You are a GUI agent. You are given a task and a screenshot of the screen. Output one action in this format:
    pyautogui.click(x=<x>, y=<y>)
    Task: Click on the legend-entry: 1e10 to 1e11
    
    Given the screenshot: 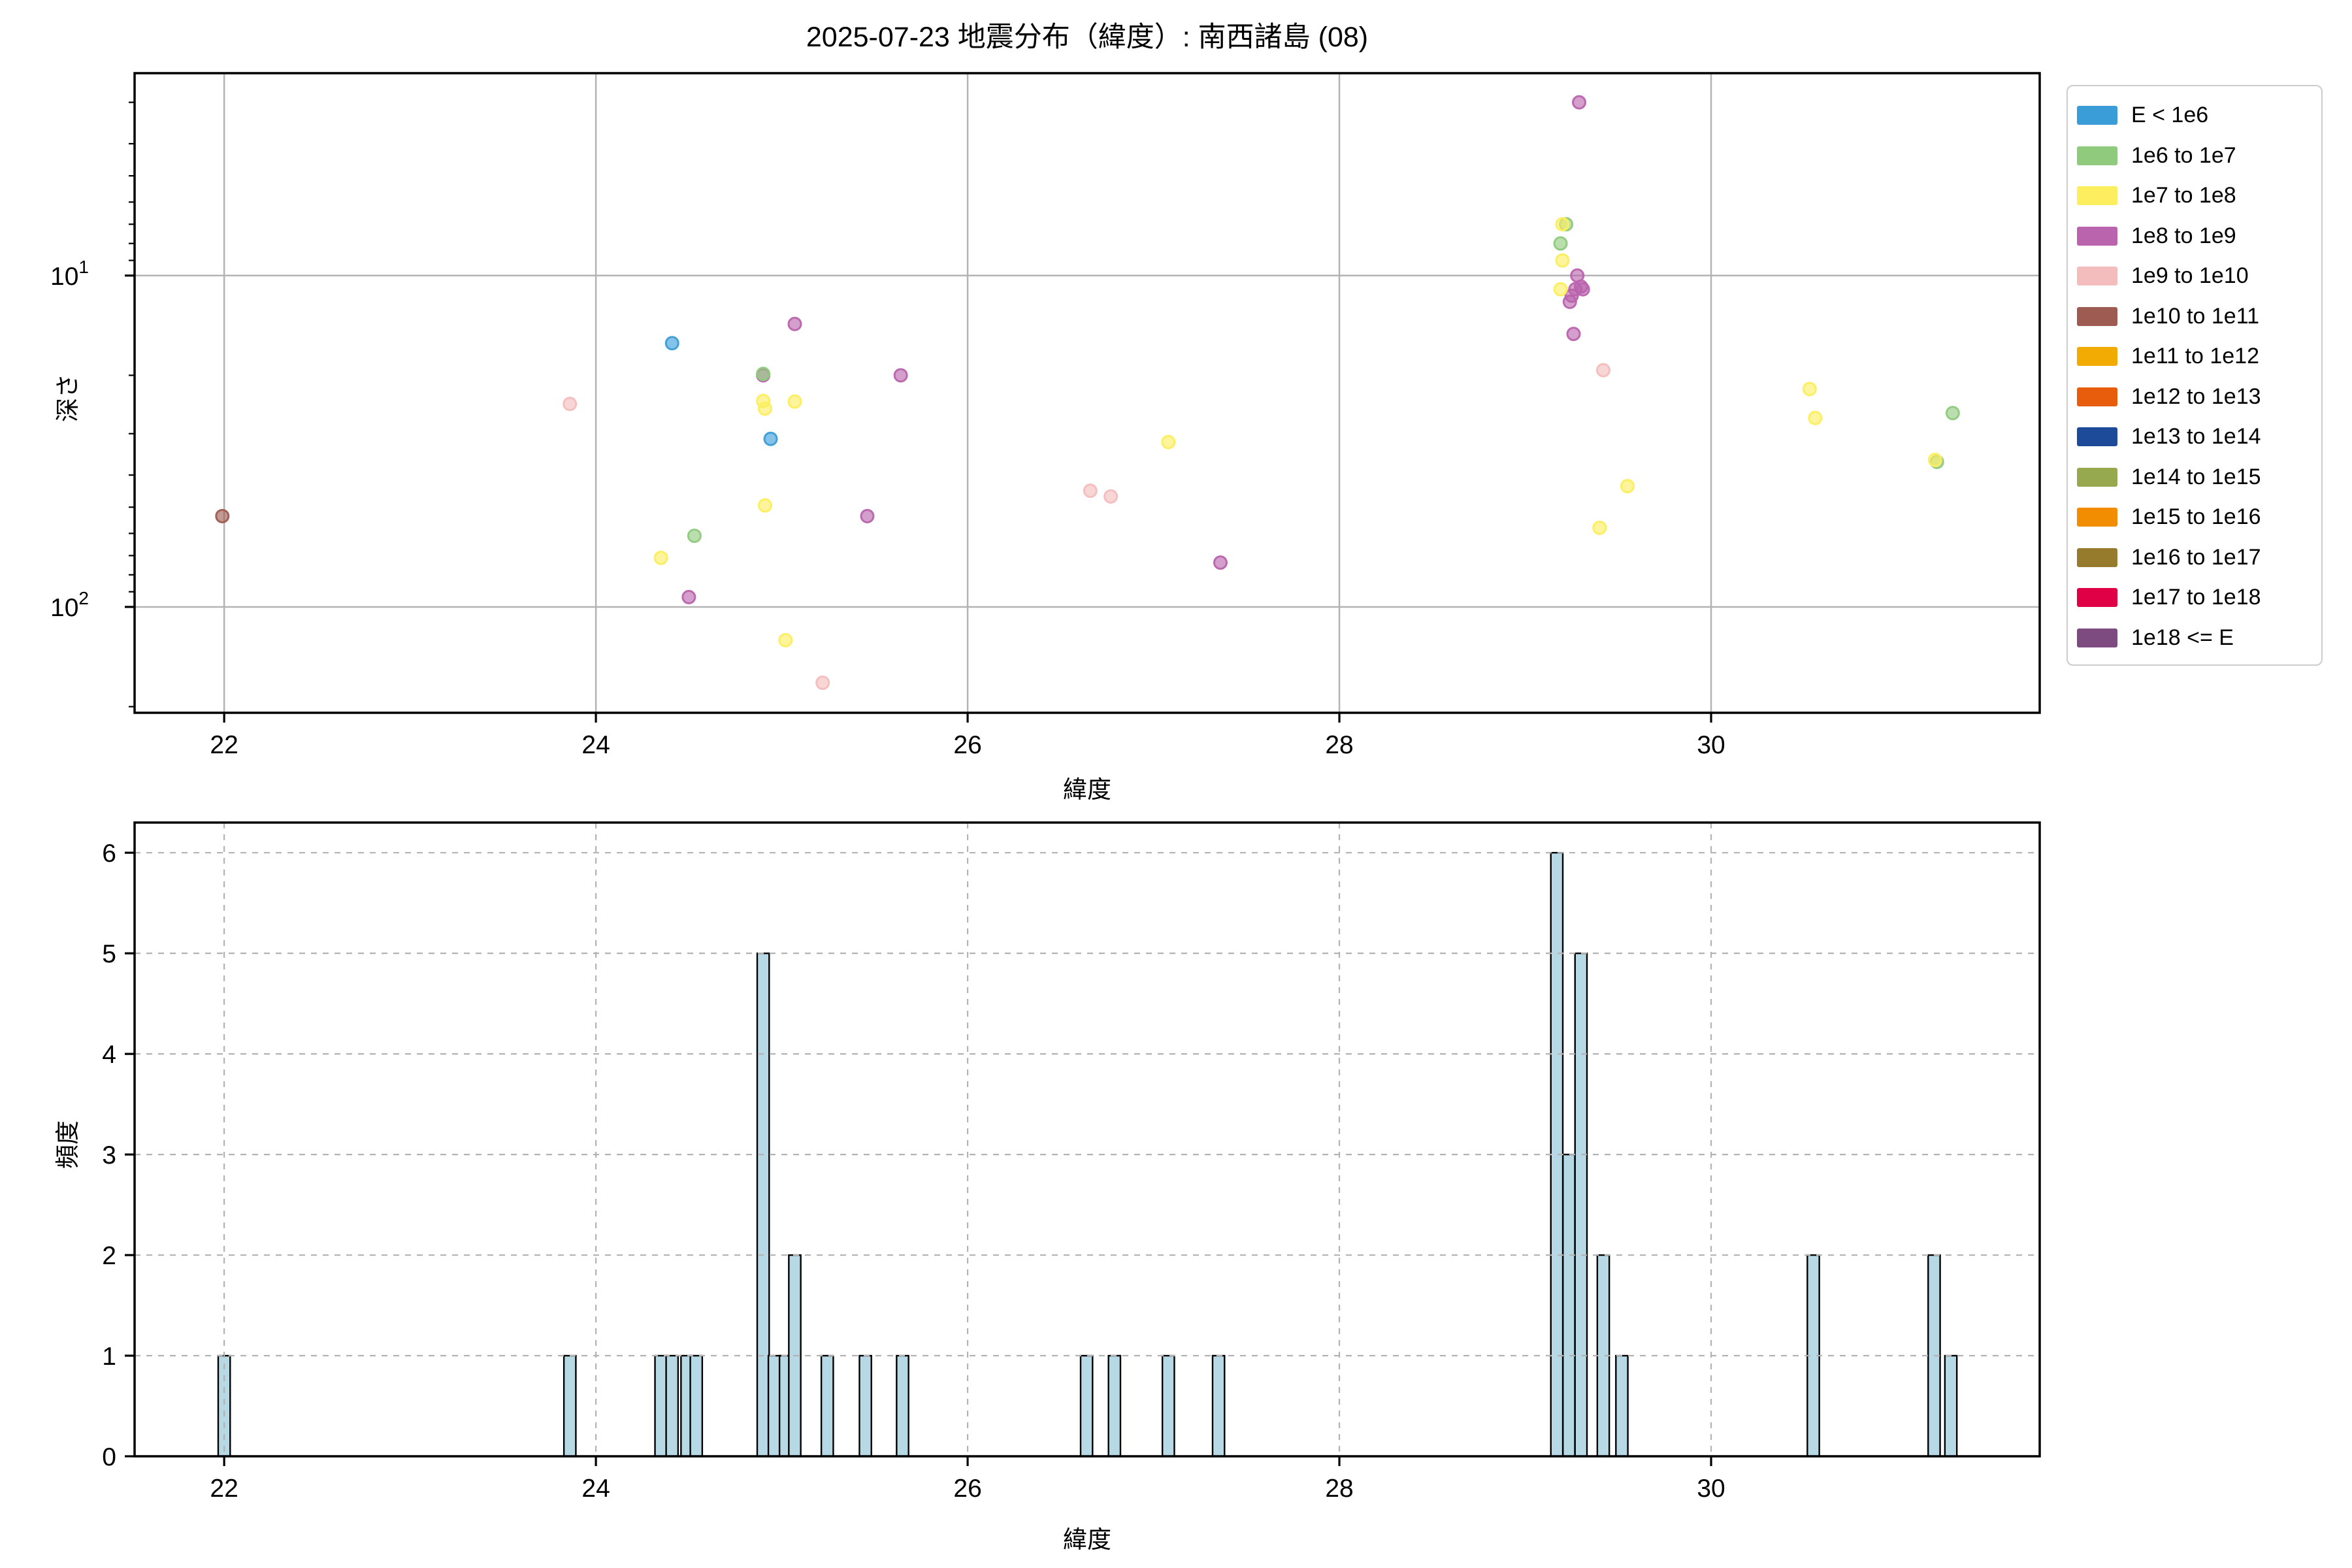 What is the action you would take?
    pyautogui.click(x=2199, y=317)
    